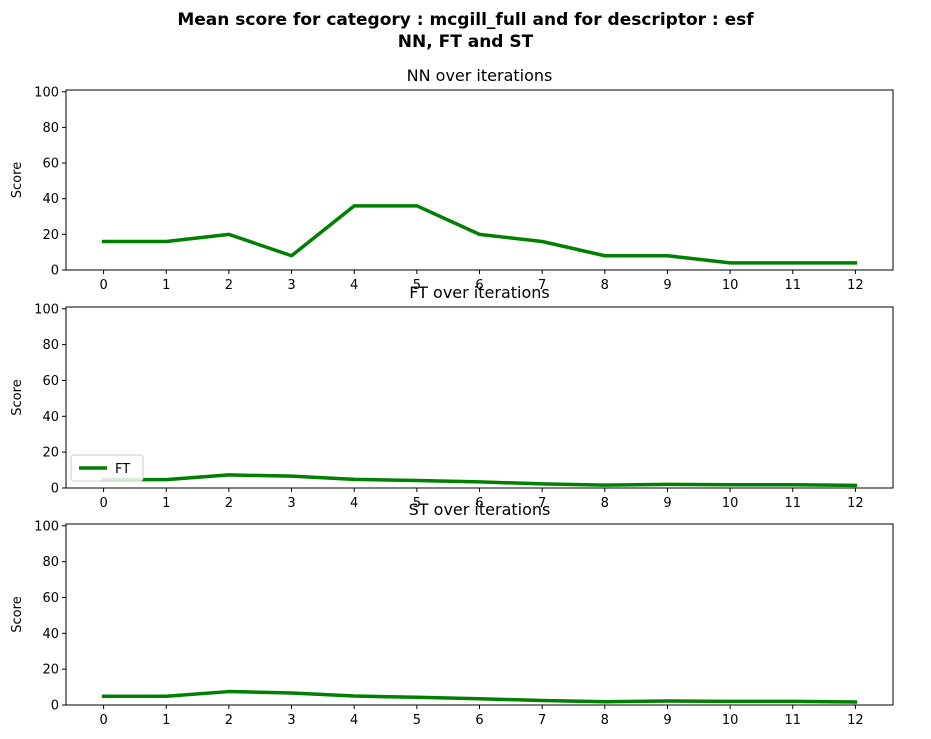 This screenshot has width=931, height=739. Describe the element at coordinates (17, 614) in the screenshot. I see `st-y-axis-label: Score` at that location.